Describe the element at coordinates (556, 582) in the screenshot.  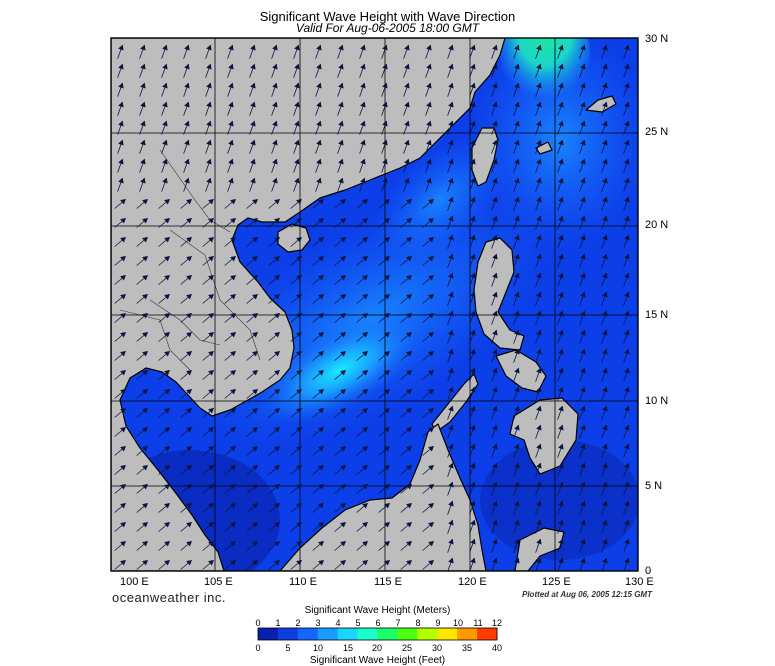
I see `x-axis-label: 125 E` at that location.